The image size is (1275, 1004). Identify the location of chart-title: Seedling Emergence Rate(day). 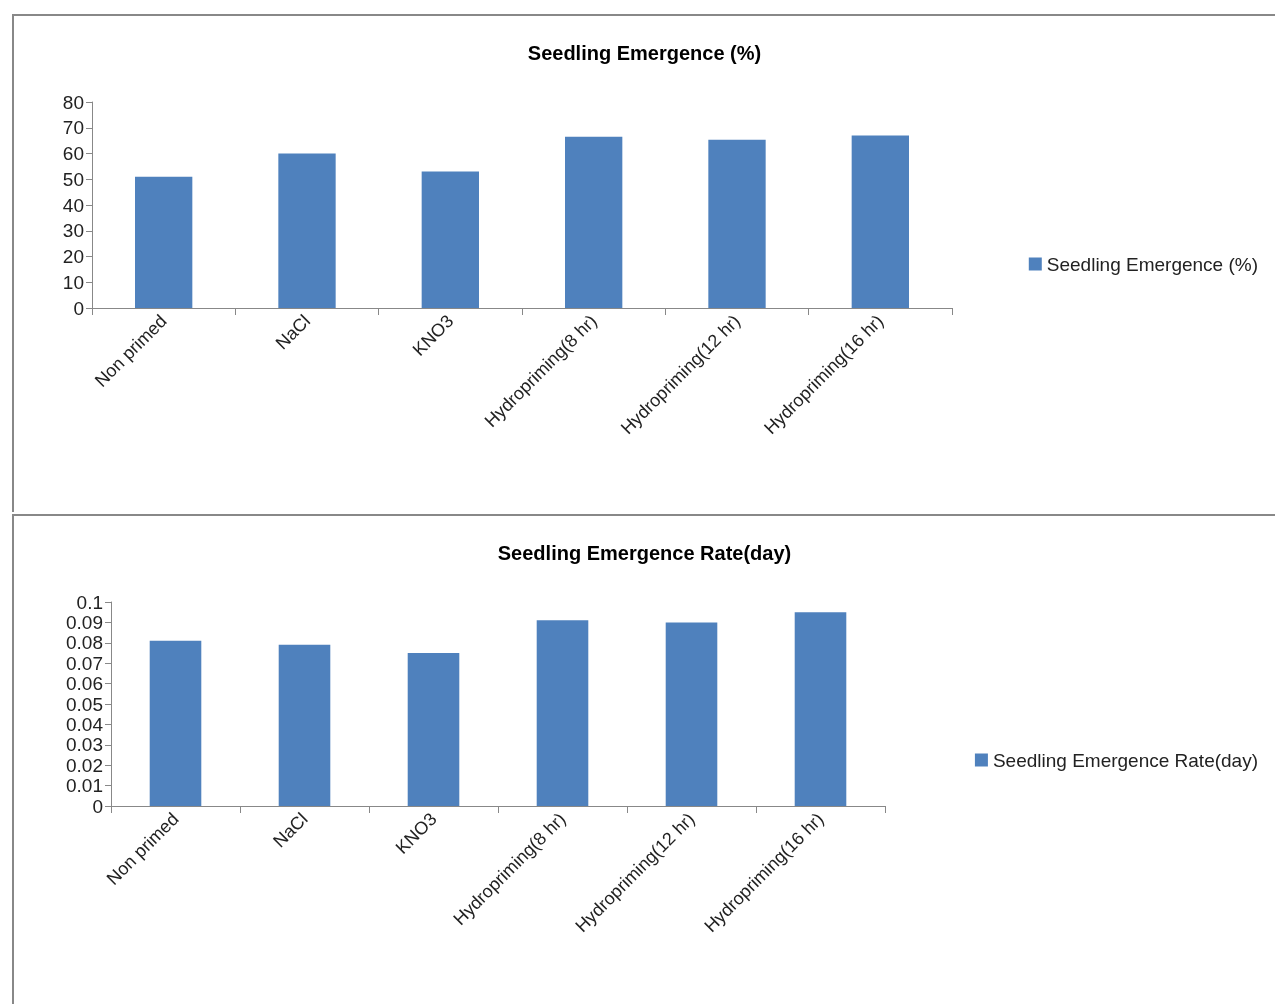
(644, 553).